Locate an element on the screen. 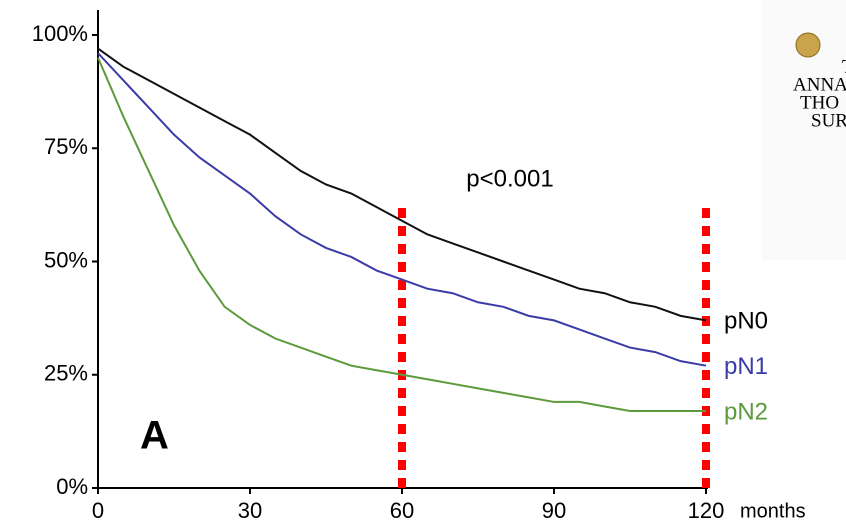  x-tick-label: 0 is located at coordinates (98, 510).